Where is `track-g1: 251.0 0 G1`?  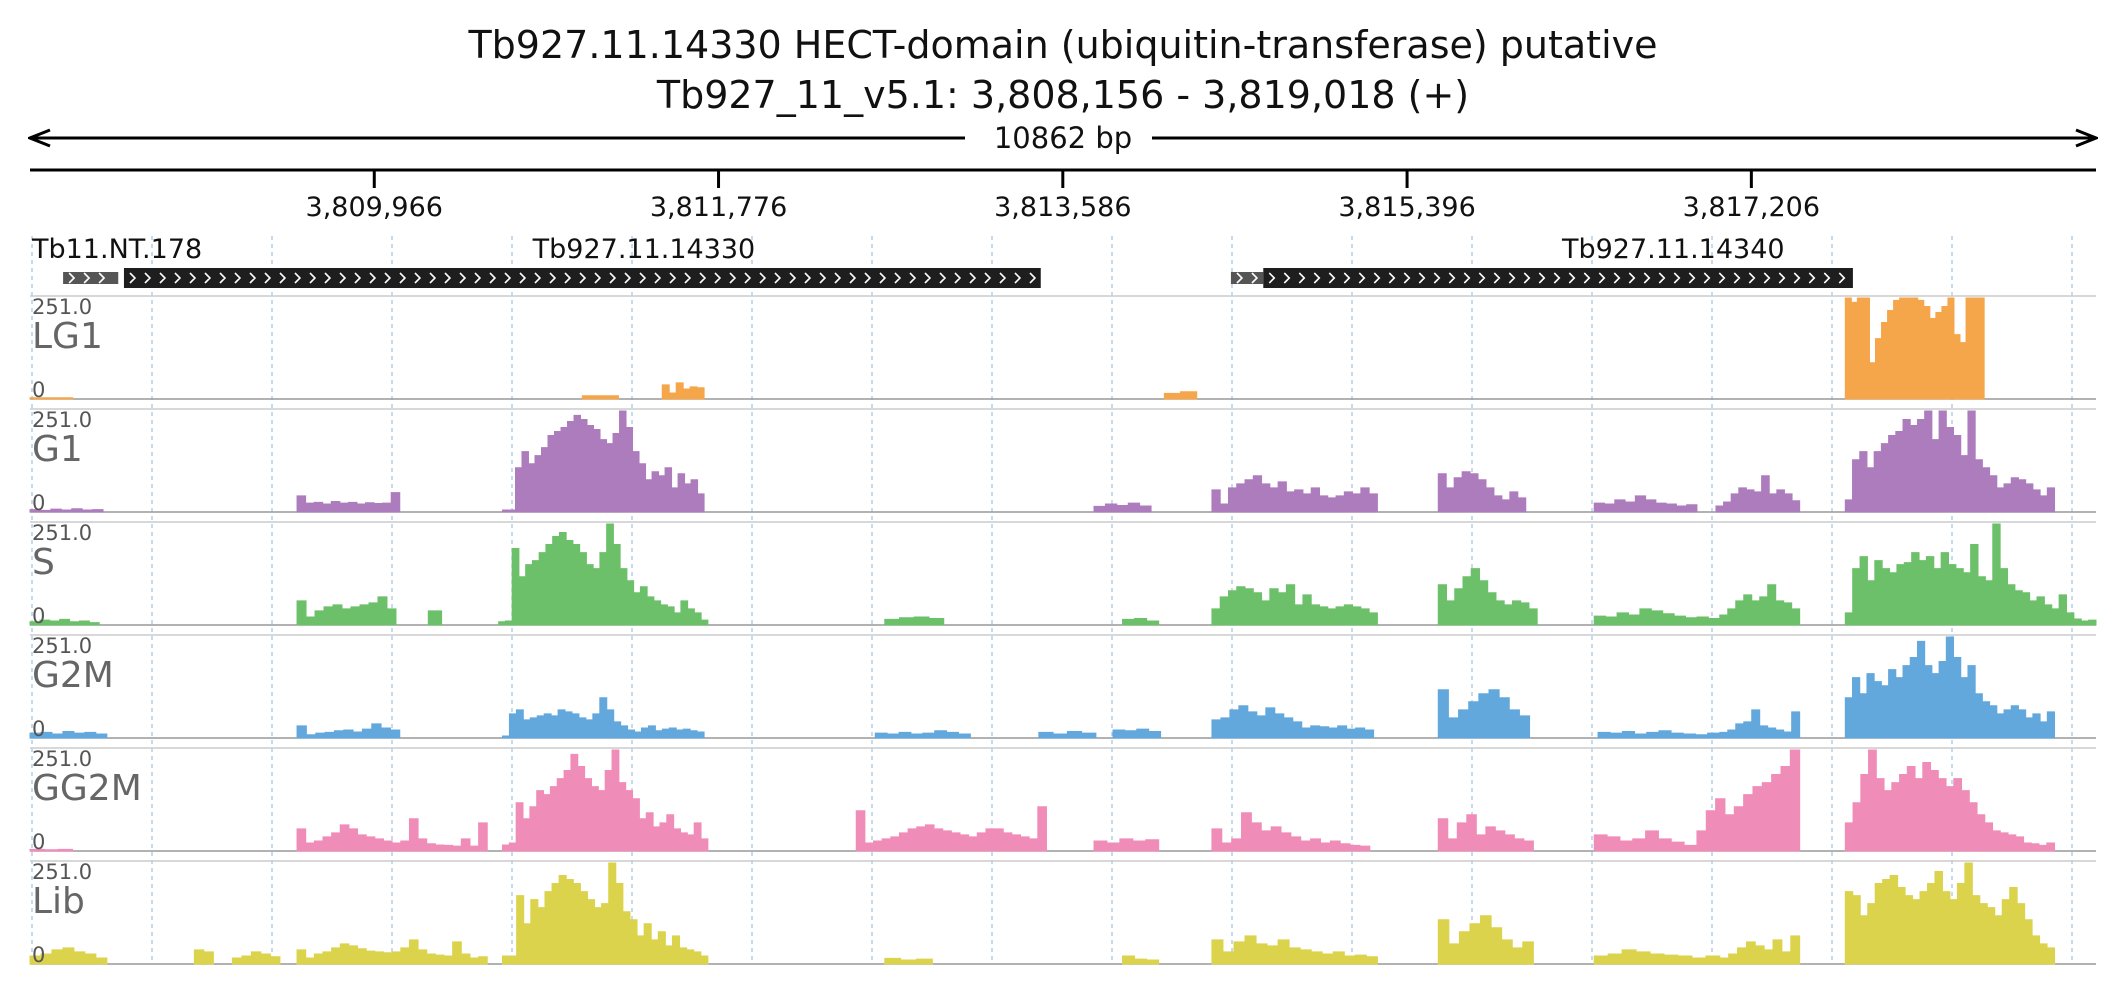 track-g1: 251.0 0 G1 is located at coordinates (1062, 461).